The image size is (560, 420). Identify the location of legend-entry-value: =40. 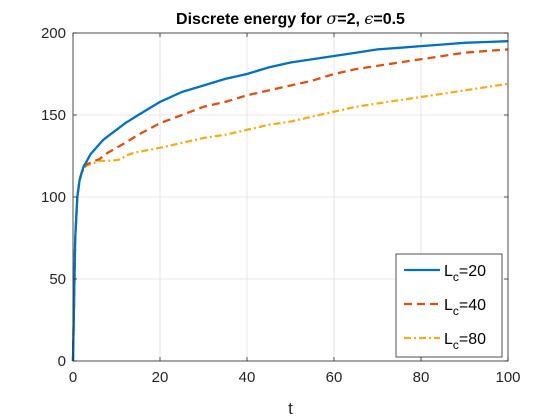
(472, 305).